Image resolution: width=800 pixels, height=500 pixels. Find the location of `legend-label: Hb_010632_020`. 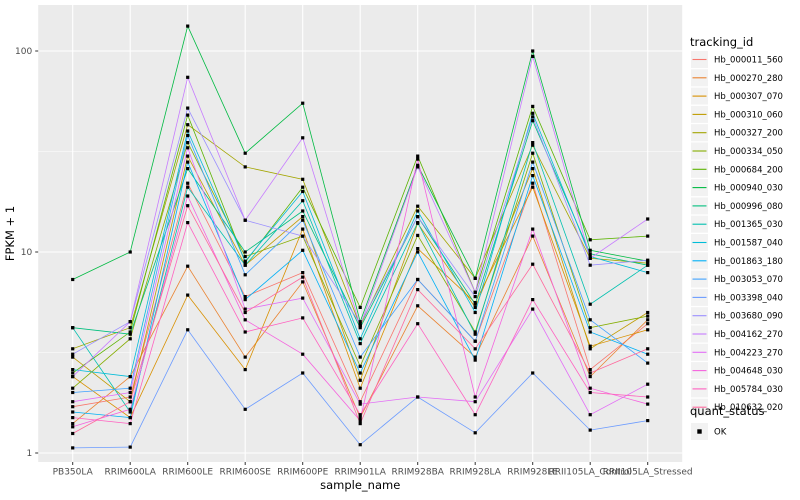

legend-label: Hb_010632_020 is located at coordinates (748, 408).